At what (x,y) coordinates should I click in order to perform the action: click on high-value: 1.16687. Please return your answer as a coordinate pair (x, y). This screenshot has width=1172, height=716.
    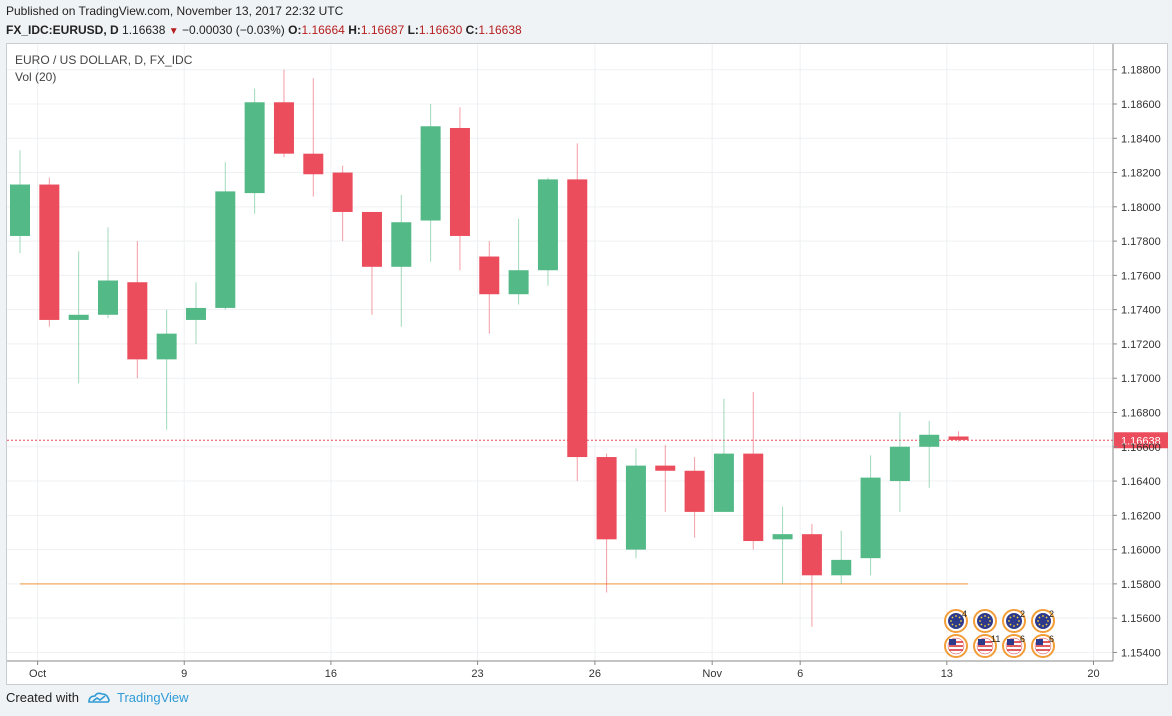
    Looking at the image, I should click on (382, 30).